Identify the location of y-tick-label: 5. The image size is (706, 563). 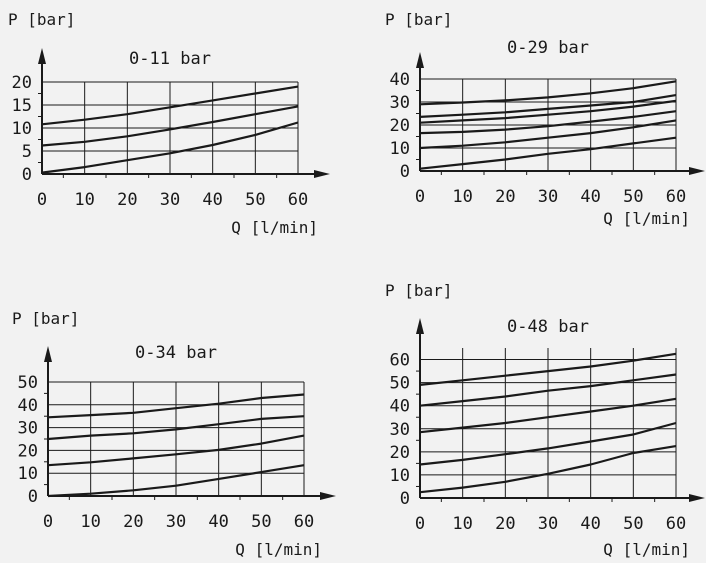
(27, 152).